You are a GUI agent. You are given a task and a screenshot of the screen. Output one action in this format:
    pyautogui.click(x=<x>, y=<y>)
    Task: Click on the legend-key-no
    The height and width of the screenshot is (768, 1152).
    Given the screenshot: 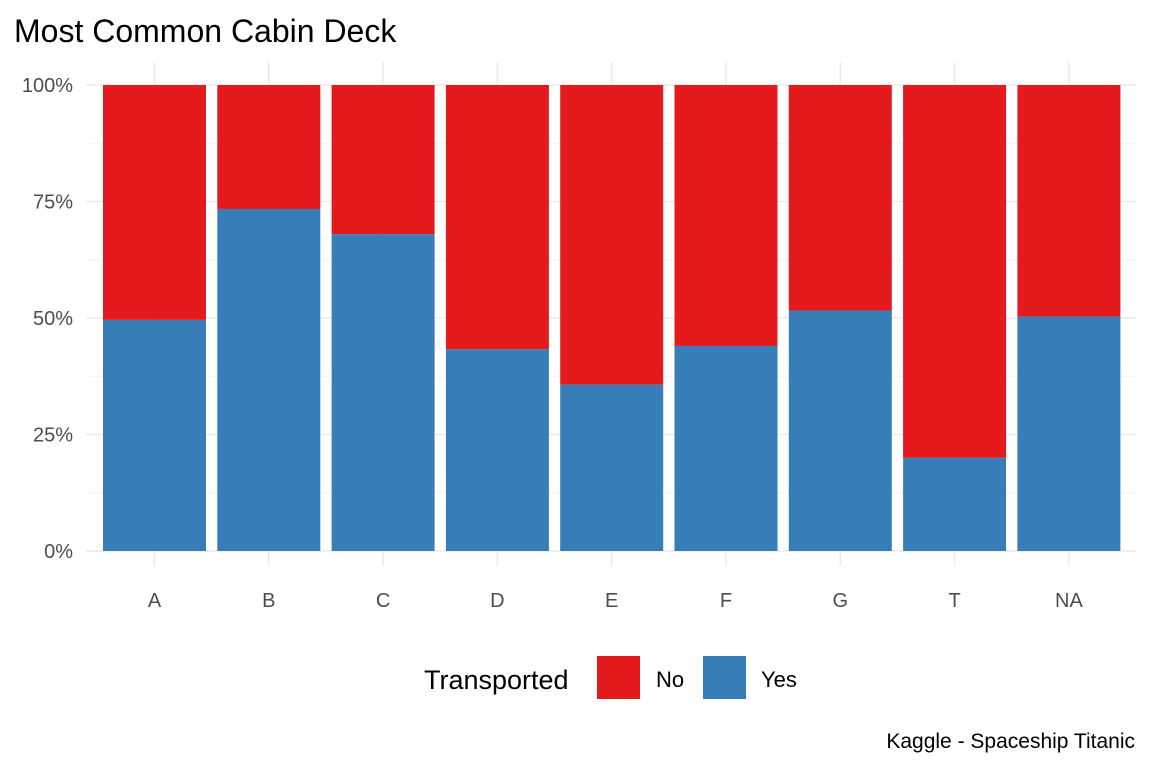 What is the action you would take?
    pyautogui.click(x=618, y=677)
    